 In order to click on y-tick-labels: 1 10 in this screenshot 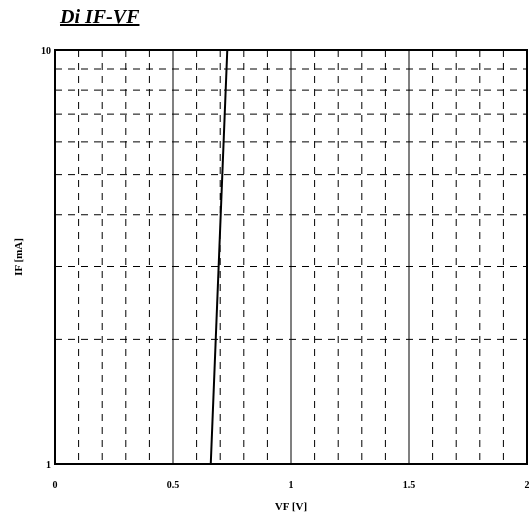, I will do `click(46, 258)`.